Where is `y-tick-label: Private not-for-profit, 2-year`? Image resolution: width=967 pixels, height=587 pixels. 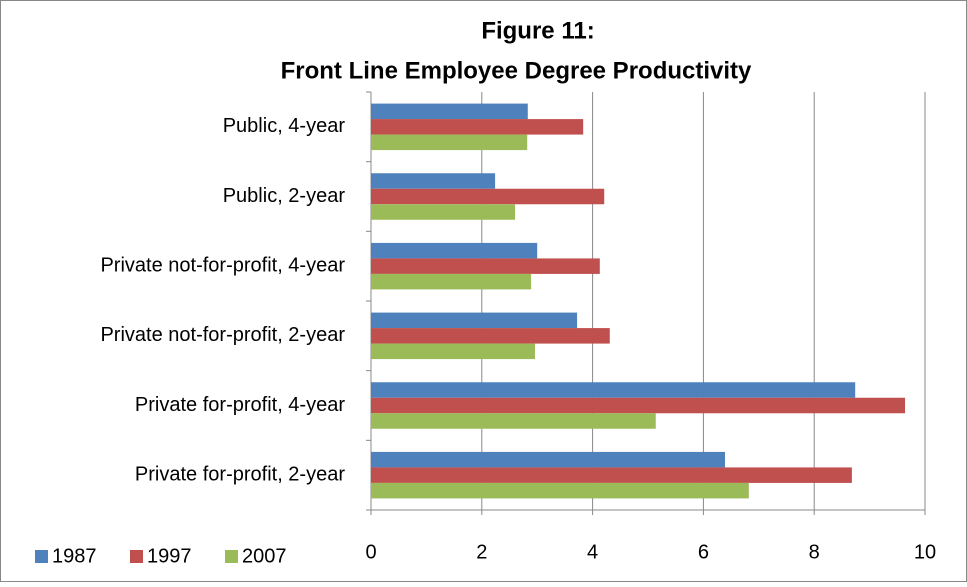 y-tick-label: Private not-for-profit, 2-year is located at coordinates (222, 335).